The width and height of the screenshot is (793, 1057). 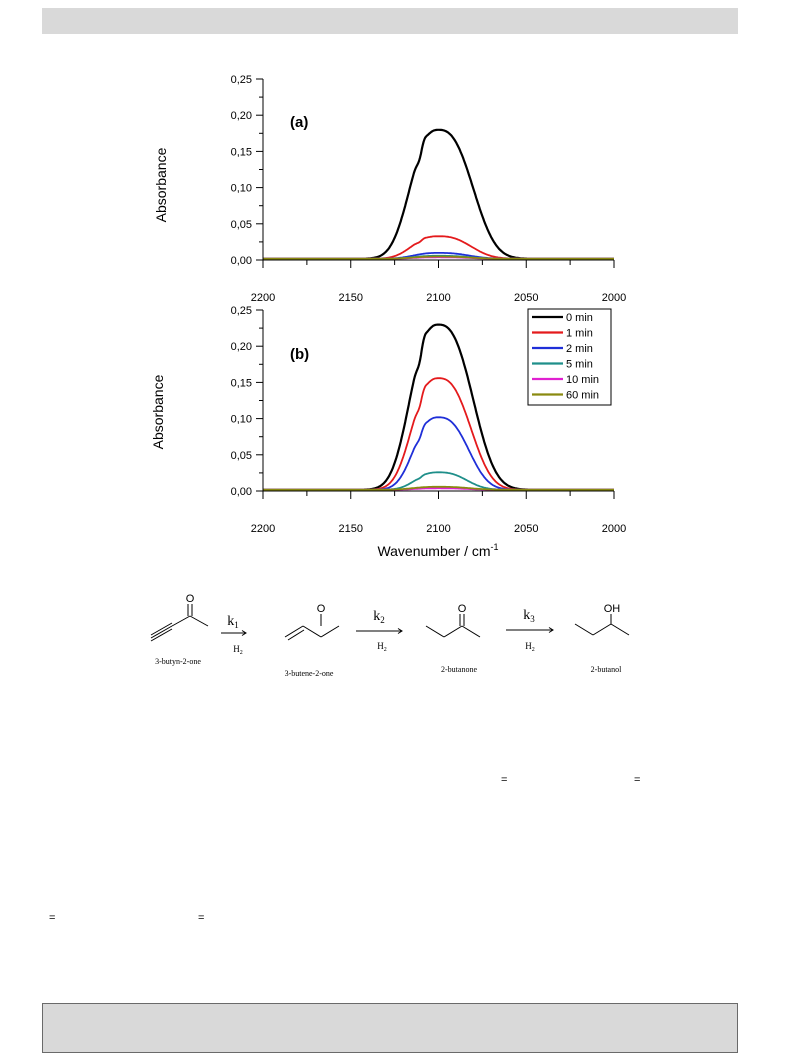 I want to click on x-tick-label-a: 2050, so click(x=526, y=298).